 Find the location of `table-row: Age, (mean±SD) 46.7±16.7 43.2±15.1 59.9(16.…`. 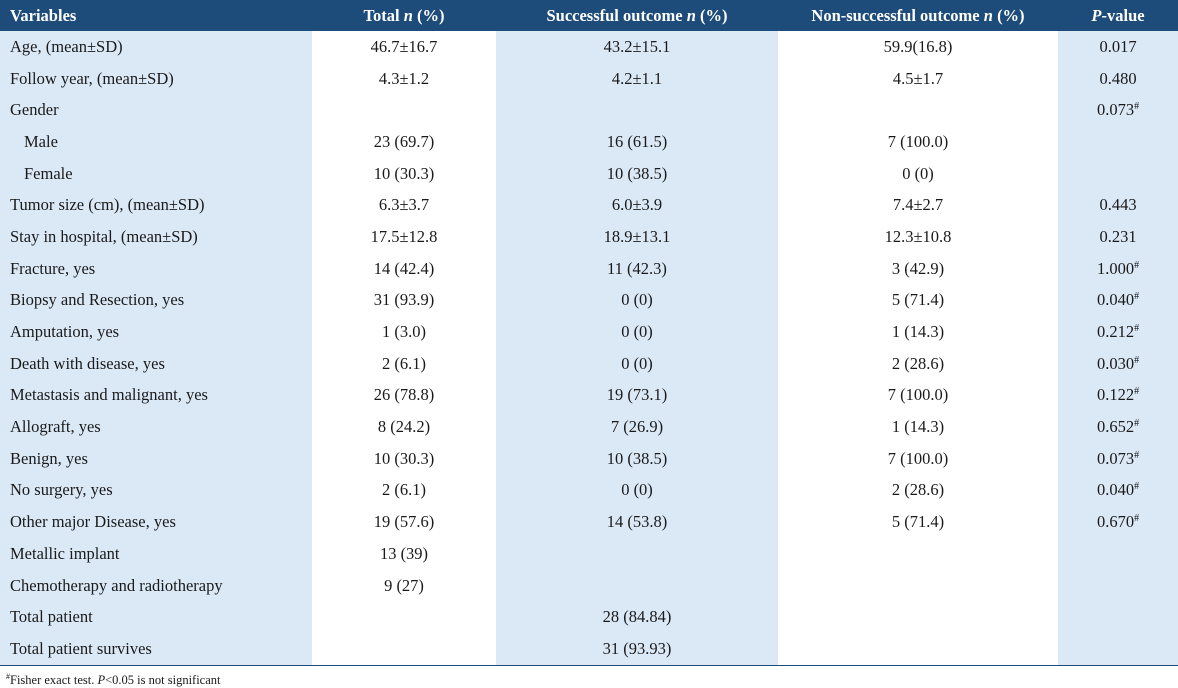

table-row: Age, (mean±SD) 46.7±16.7 43.2±15.1 59.9(16.… is located at coordinates (589, 47).